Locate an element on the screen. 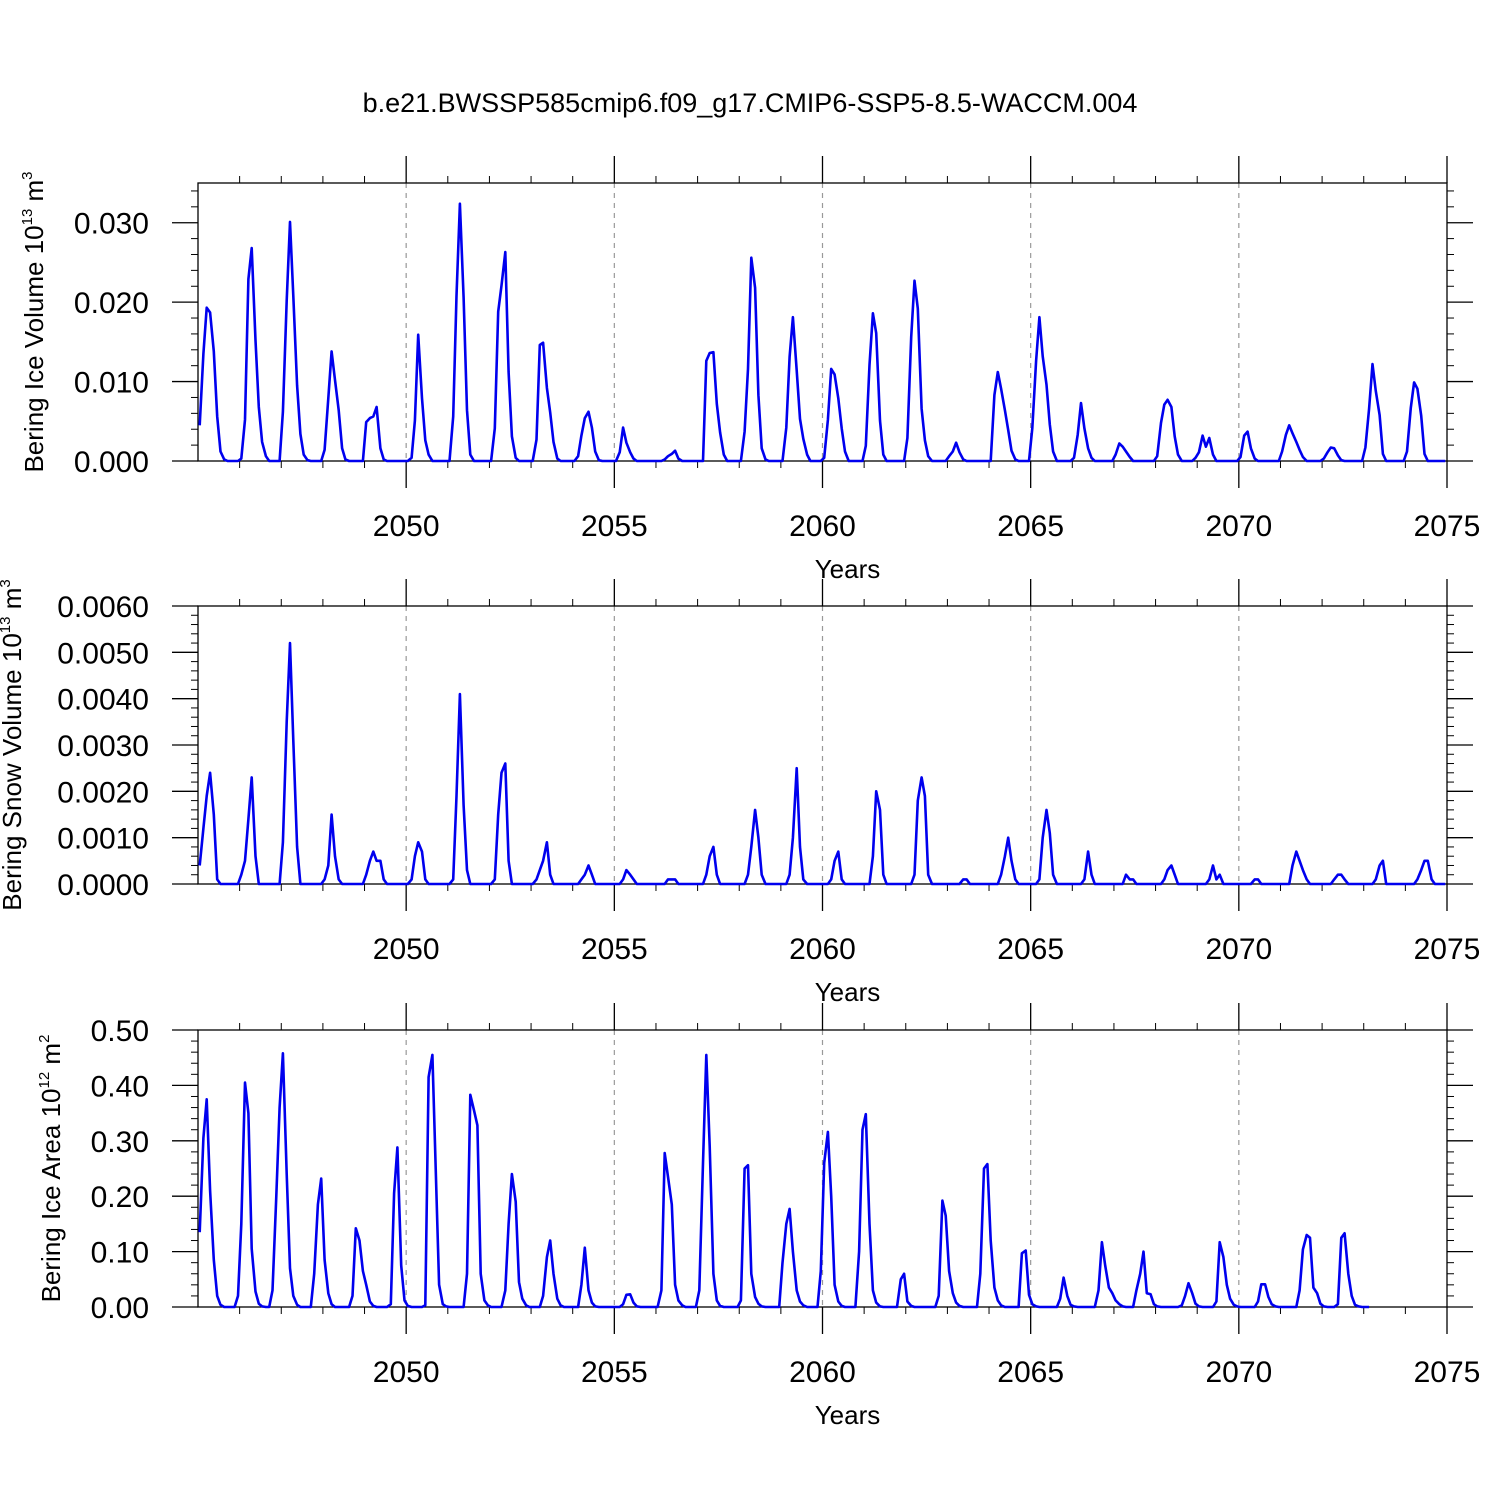  y-axis-title: Bering Ice Volume 1013 m3 is located at coordinates (34, 321).